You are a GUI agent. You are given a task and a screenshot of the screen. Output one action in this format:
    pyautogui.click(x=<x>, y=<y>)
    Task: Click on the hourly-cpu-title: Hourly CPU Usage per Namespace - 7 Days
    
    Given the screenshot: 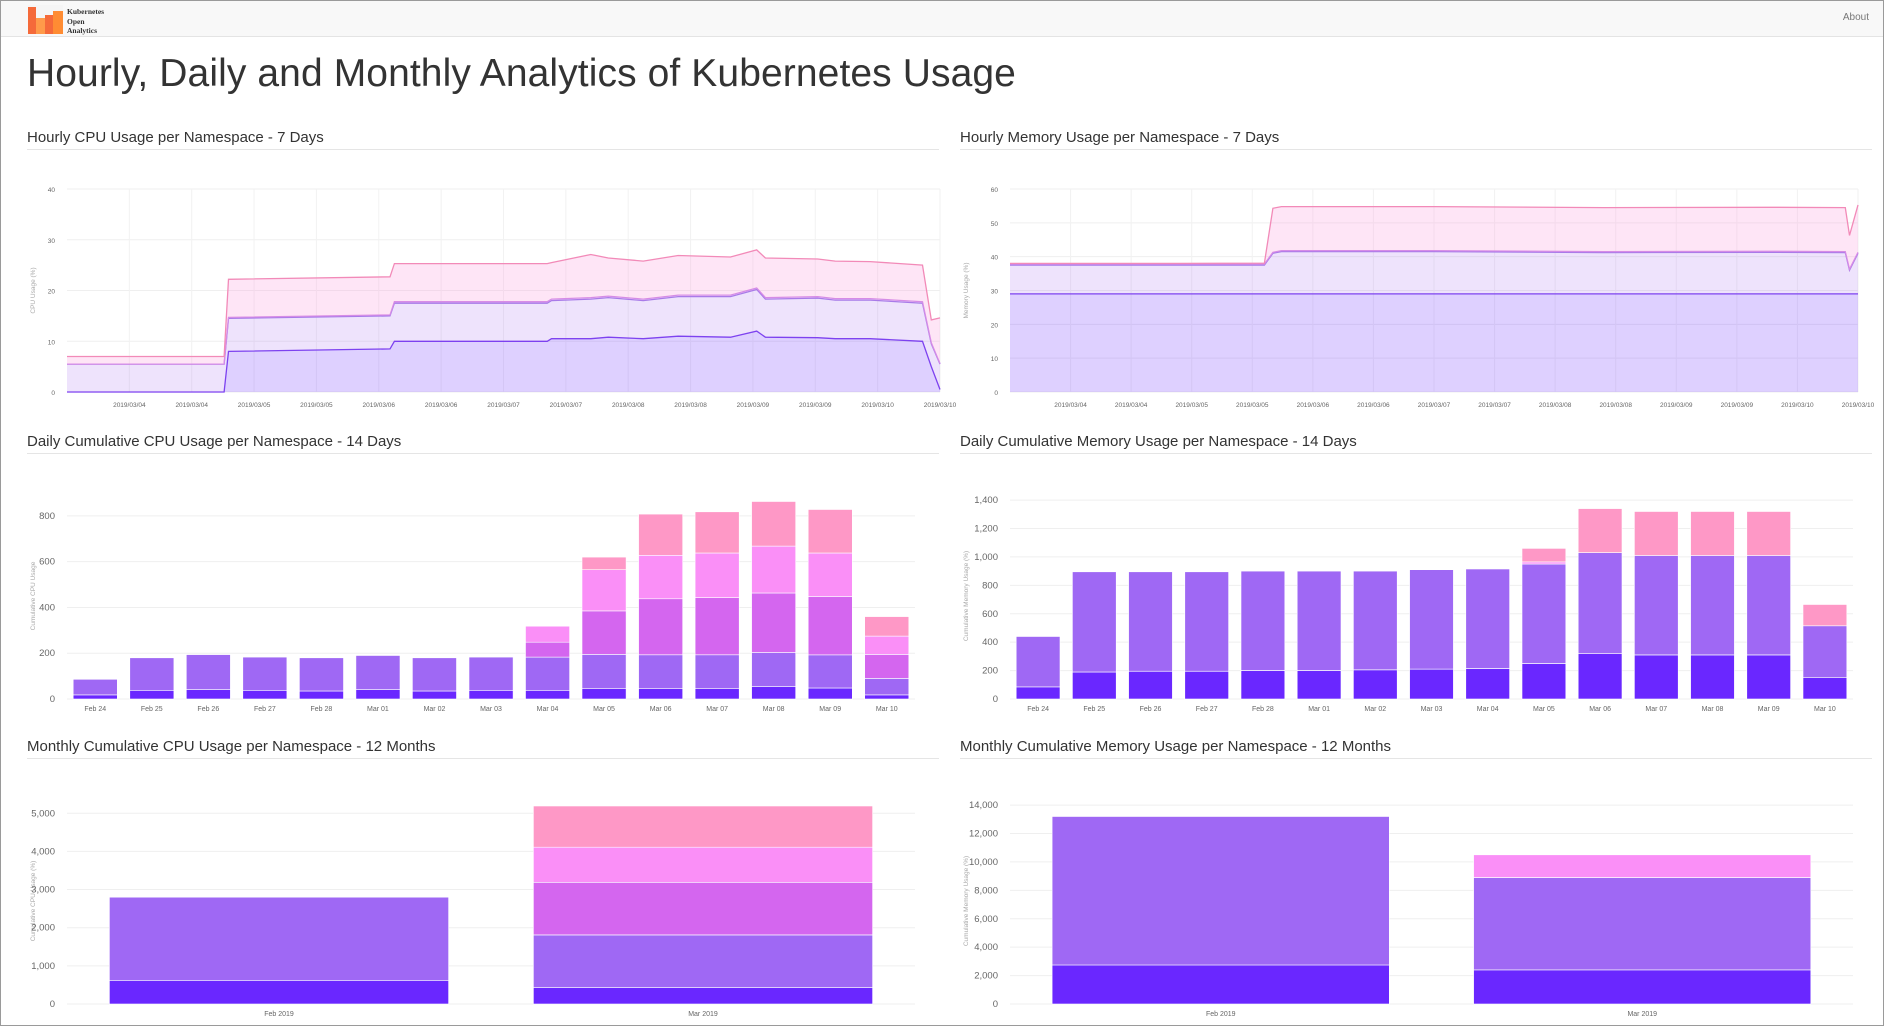 What is the action you would take?
    pyautogui.click(x=483, y=139)
    